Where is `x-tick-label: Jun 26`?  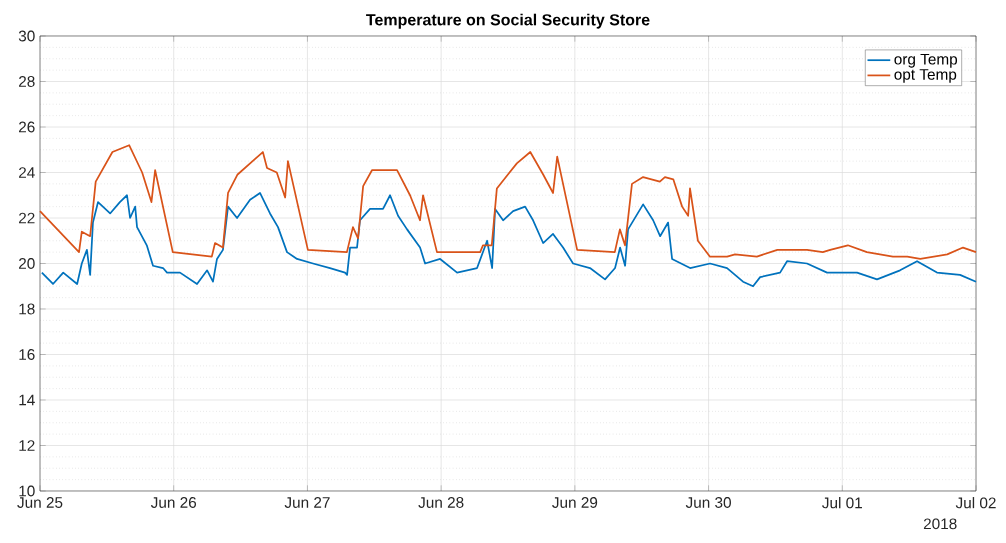
x-tick-label: Jun 26 is located at coordinates (173, 502).